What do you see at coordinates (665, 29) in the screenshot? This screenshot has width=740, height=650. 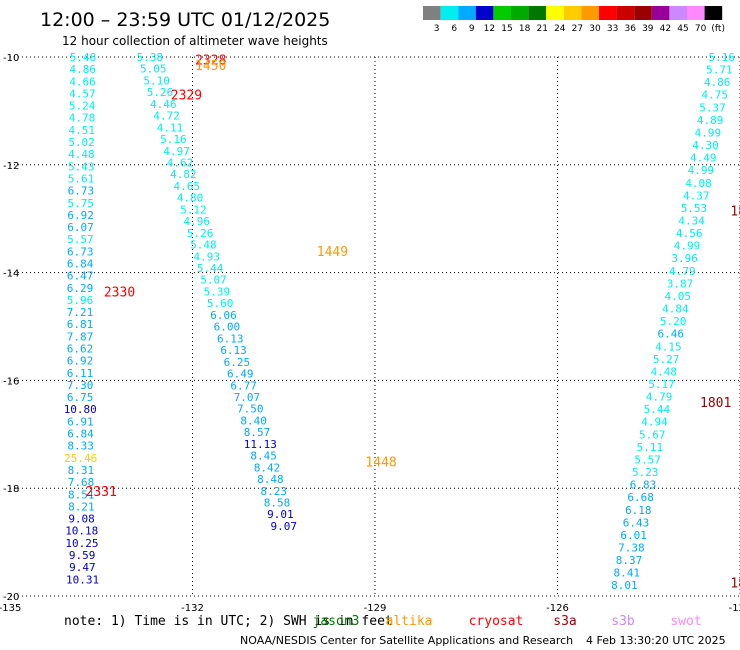 I see `scale-label: 42` at bounding box center [665, 29].